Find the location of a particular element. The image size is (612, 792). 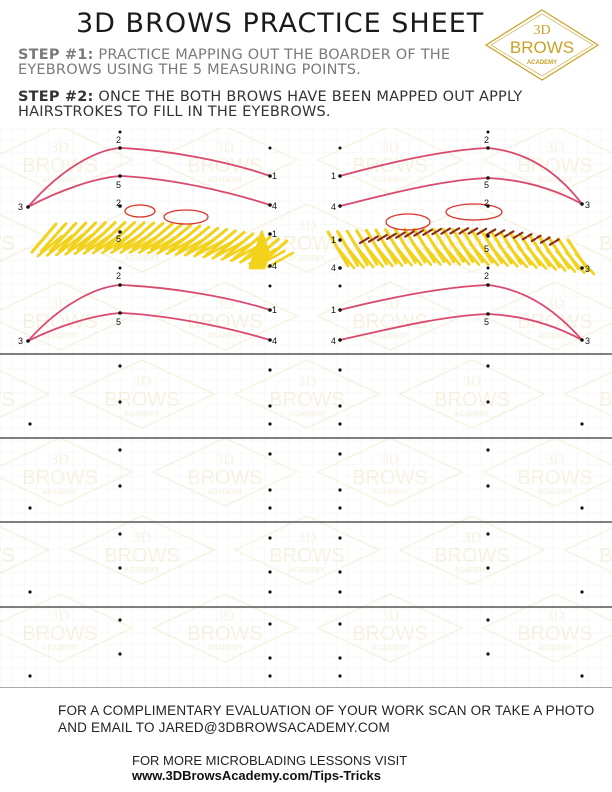

footer is located at coordinates (306, 741).